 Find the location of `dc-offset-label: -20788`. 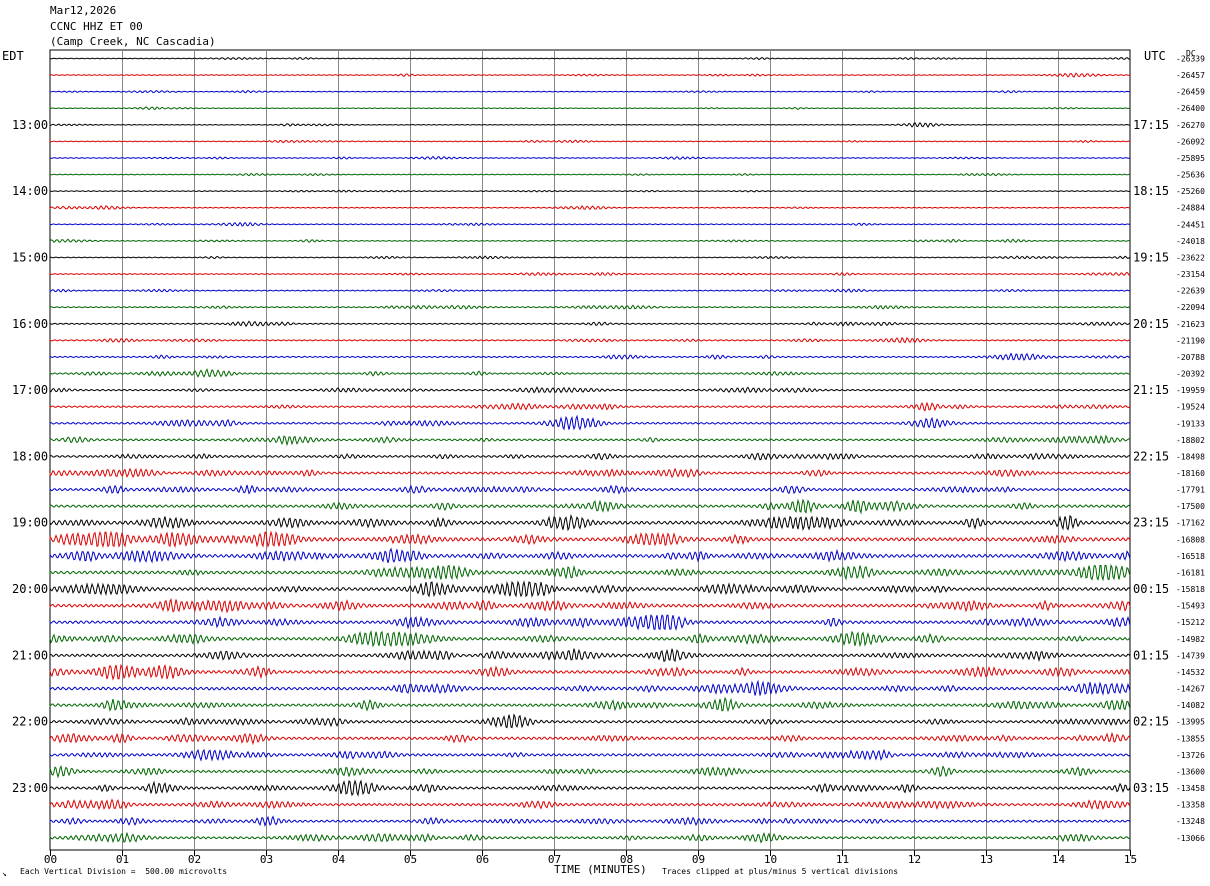

dc-offset-label: -20788 is located at coordinates (1190, 357).